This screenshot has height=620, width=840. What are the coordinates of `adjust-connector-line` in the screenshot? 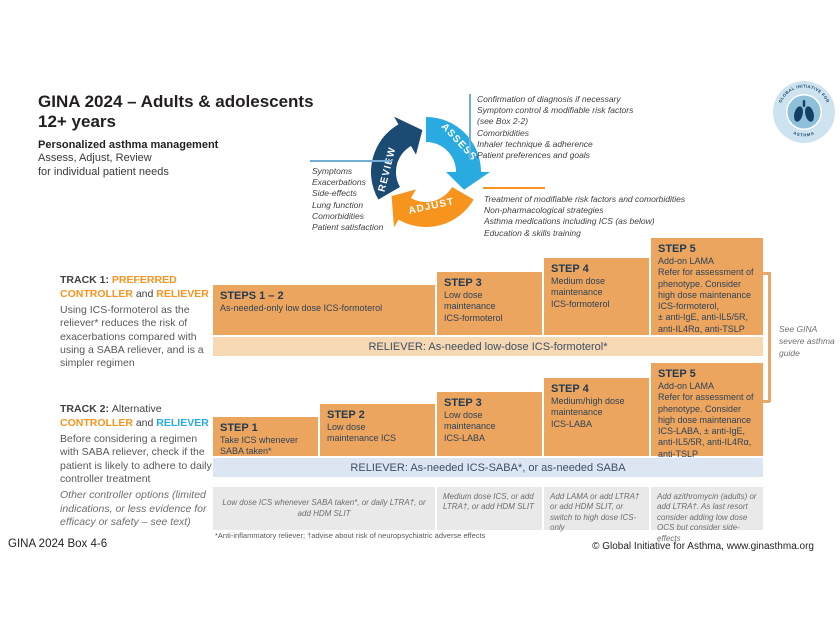 It's located at (514, 188).